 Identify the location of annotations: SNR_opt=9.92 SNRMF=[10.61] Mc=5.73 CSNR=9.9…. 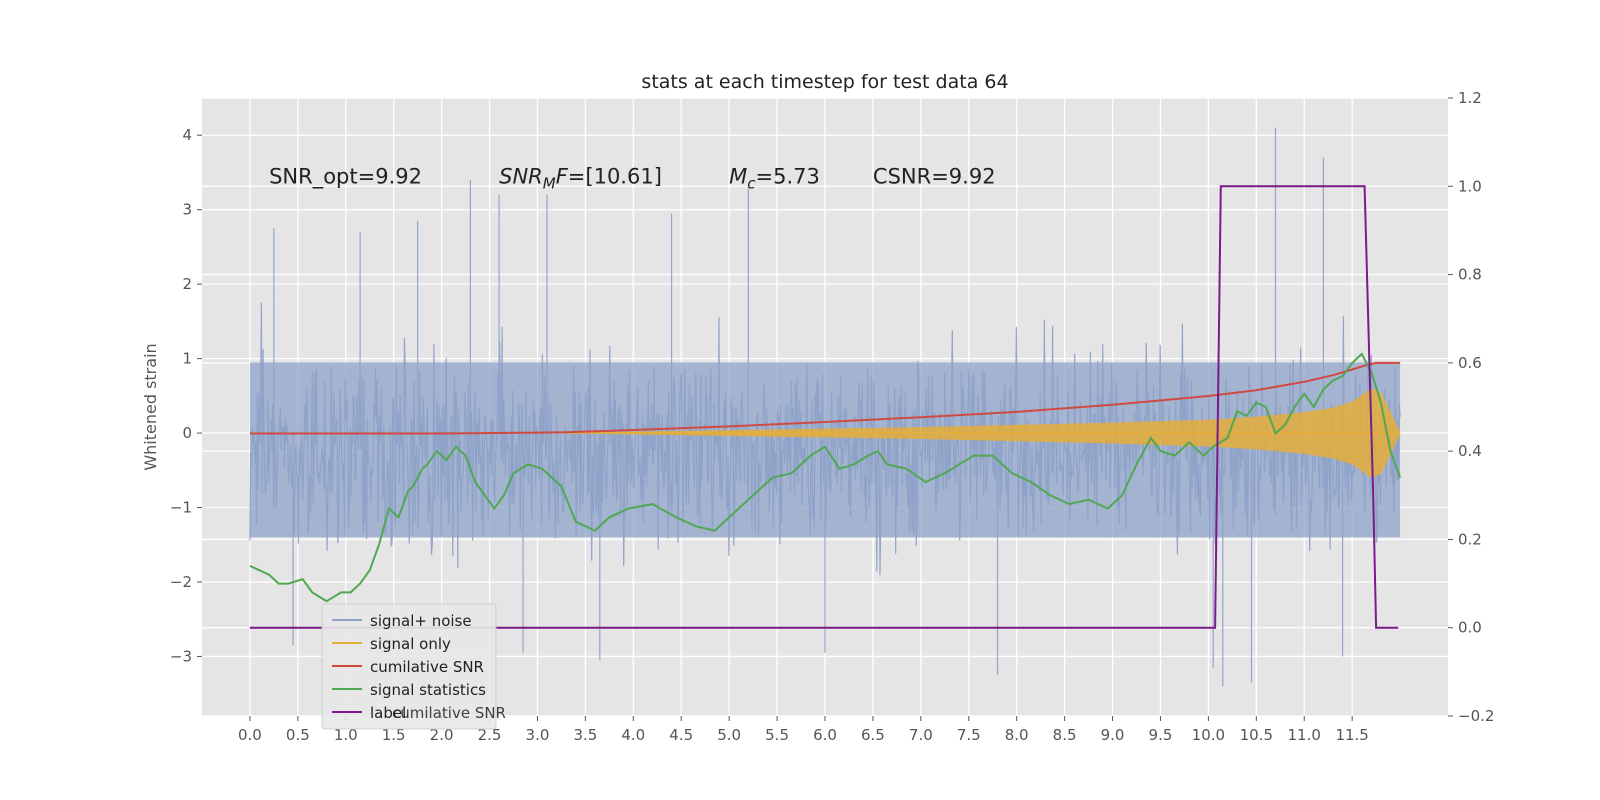
(632, 179).